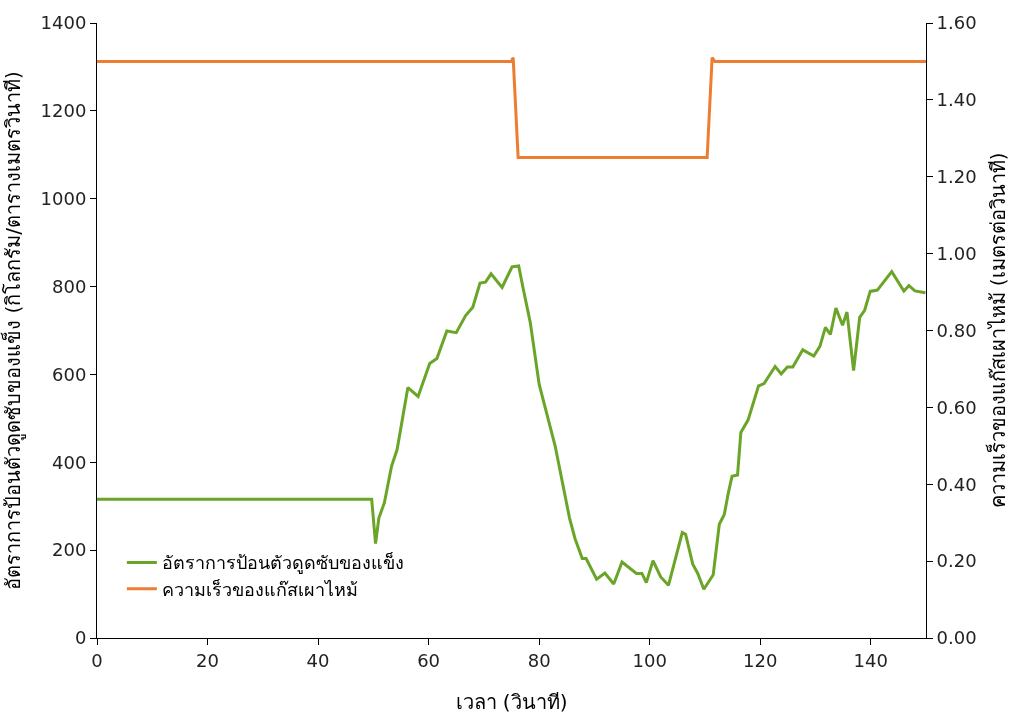 This screenshot has width=1018, height=722. I want to click on y2-axis-title: ความเร็วของแก๊สเผาไหม้ (เมตรต่อวินาที), so click(998, 330).